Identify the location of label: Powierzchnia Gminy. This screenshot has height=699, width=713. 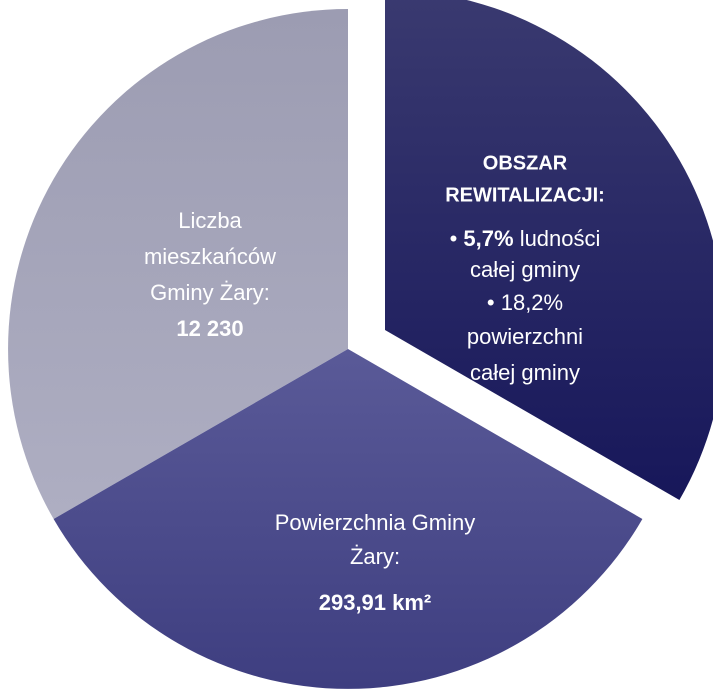
(375, 522).